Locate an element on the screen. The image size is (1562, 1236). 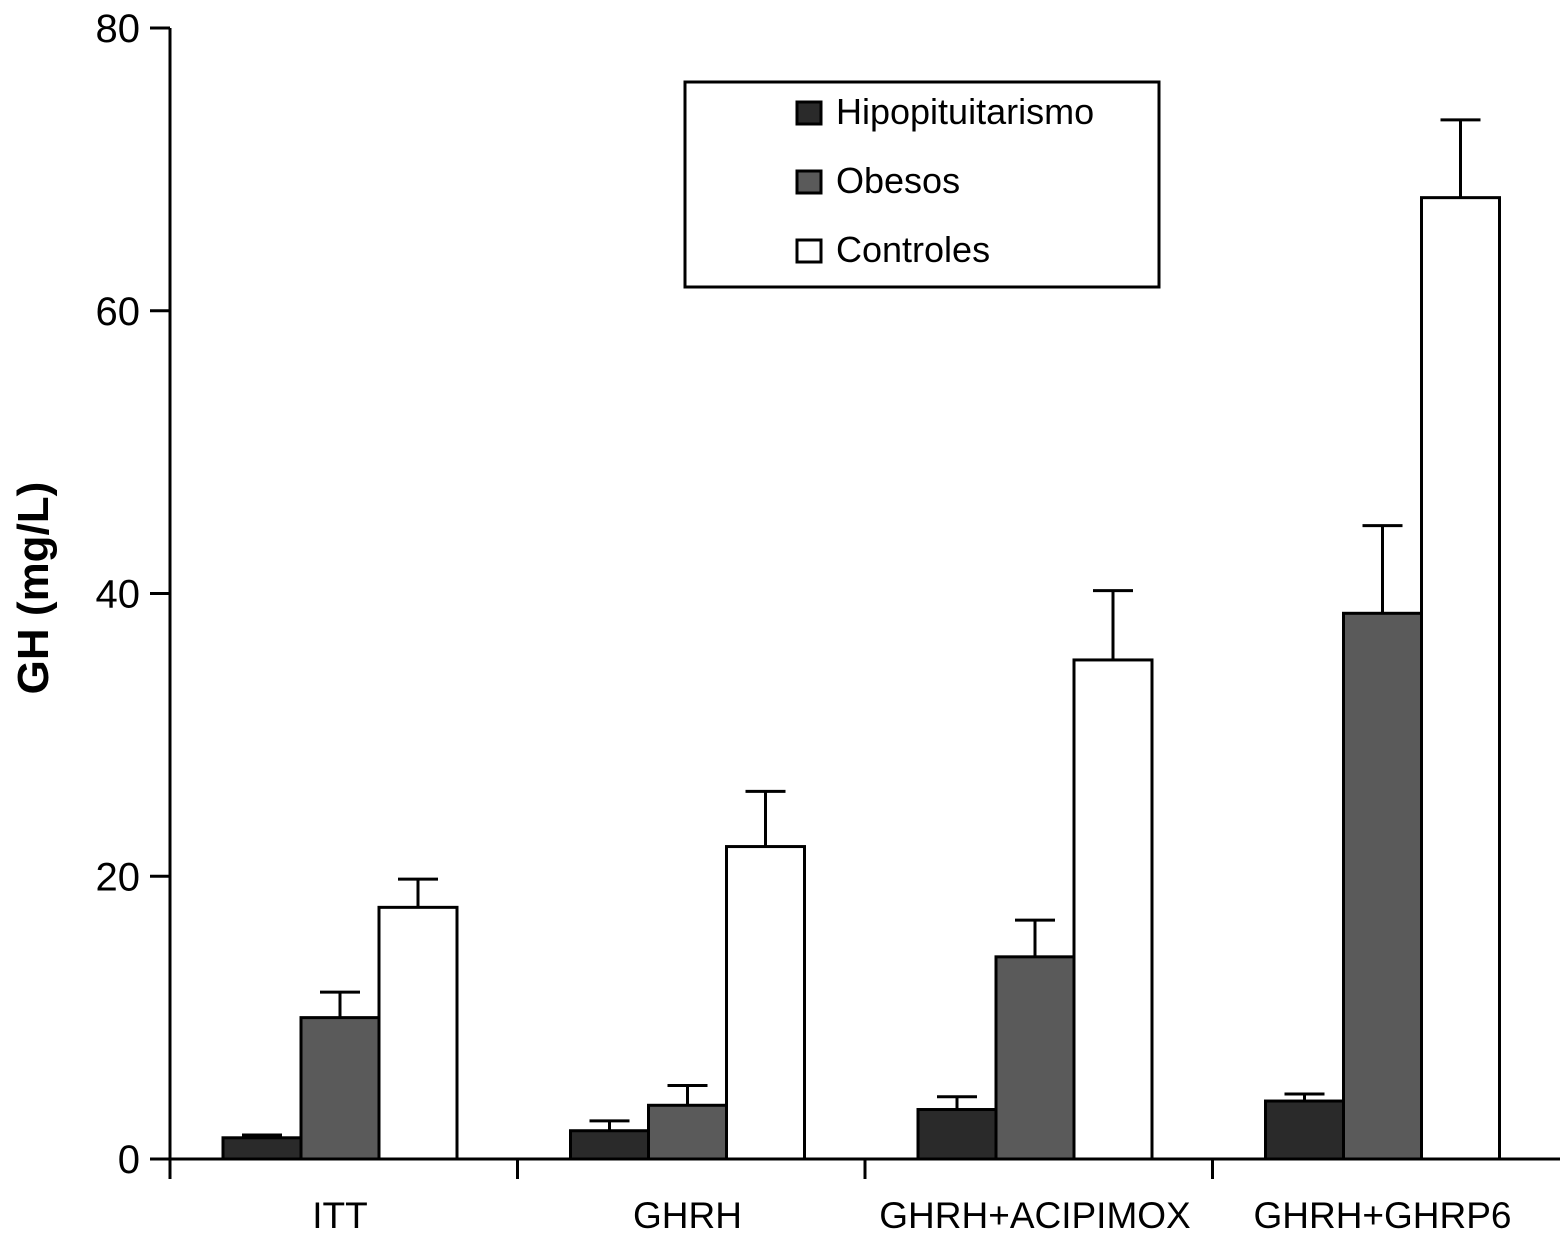
y-axis-label: GH (mg/L) is located at coordinates (33, 588).